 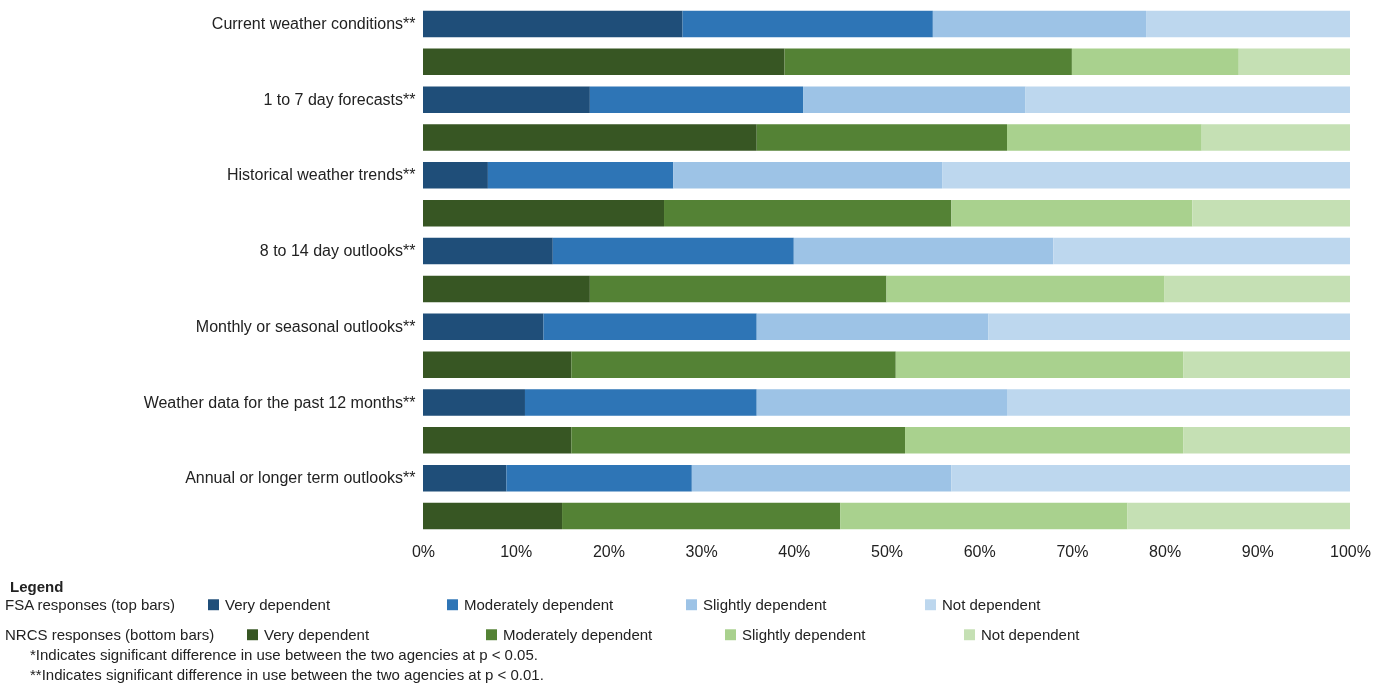 What do you see at coordinates (37, 586) in the screenshot?
I see `legend-title: Legend` at bounding box center [37, 586].